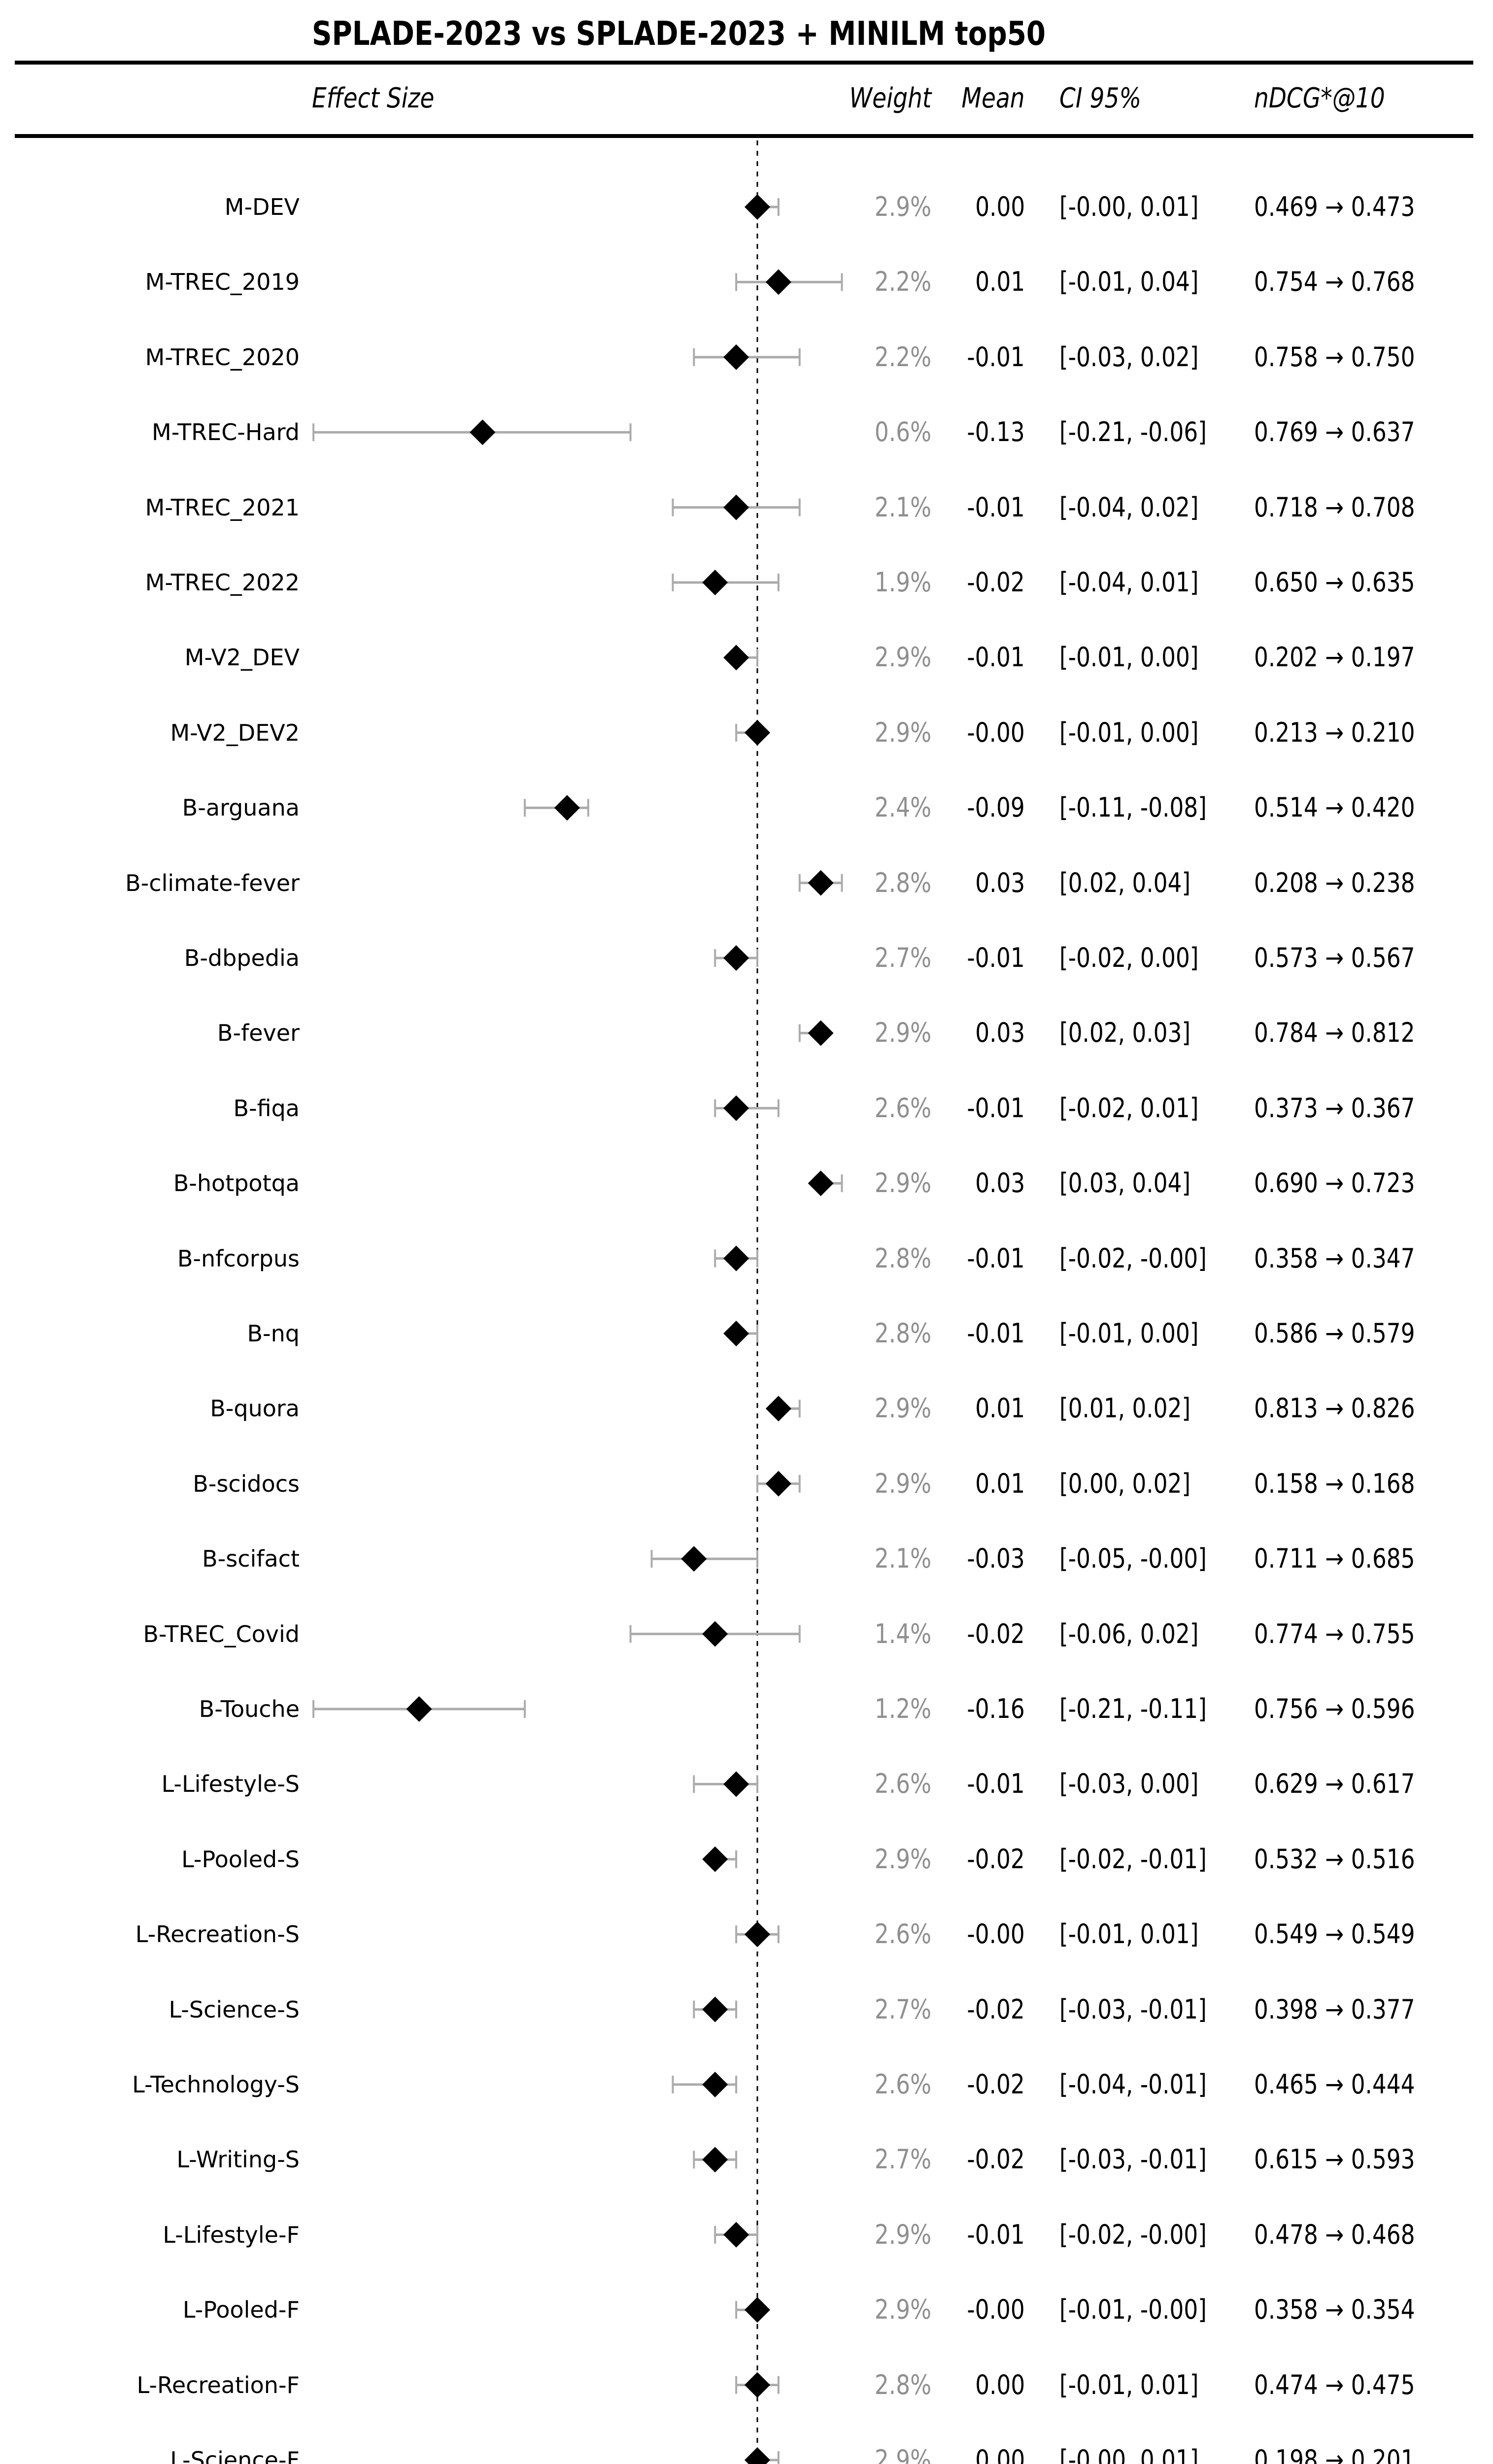  What do you see at coordinates (1335, 507) in the screenshot?
I see `ndcg-value: 0.718 → 0.708` at bounding box center [1335, 507].